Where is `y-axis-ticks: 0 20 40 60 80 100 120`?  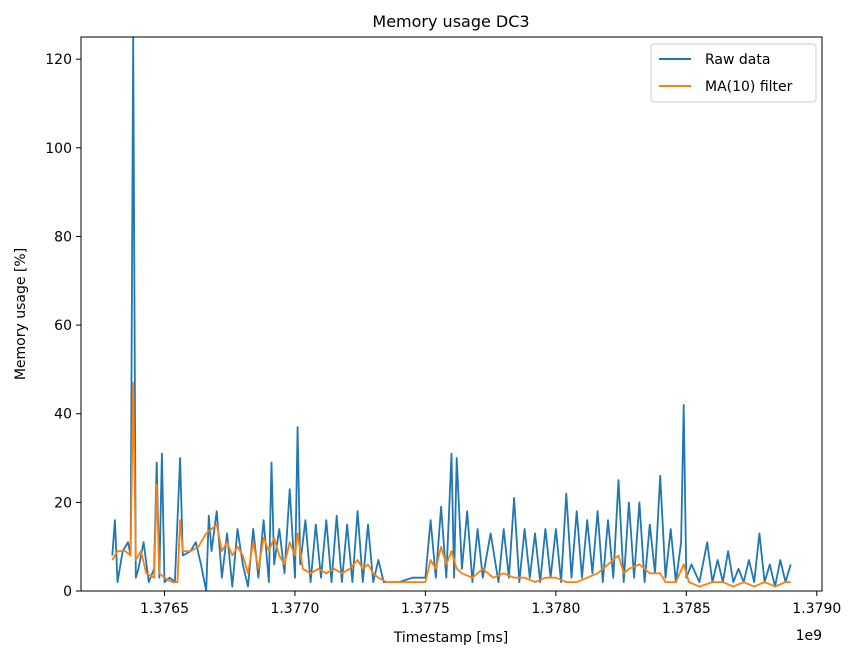
y-axis-ticks: 0 20 40 60 80 100 120 is located at coordinates (63, 326).